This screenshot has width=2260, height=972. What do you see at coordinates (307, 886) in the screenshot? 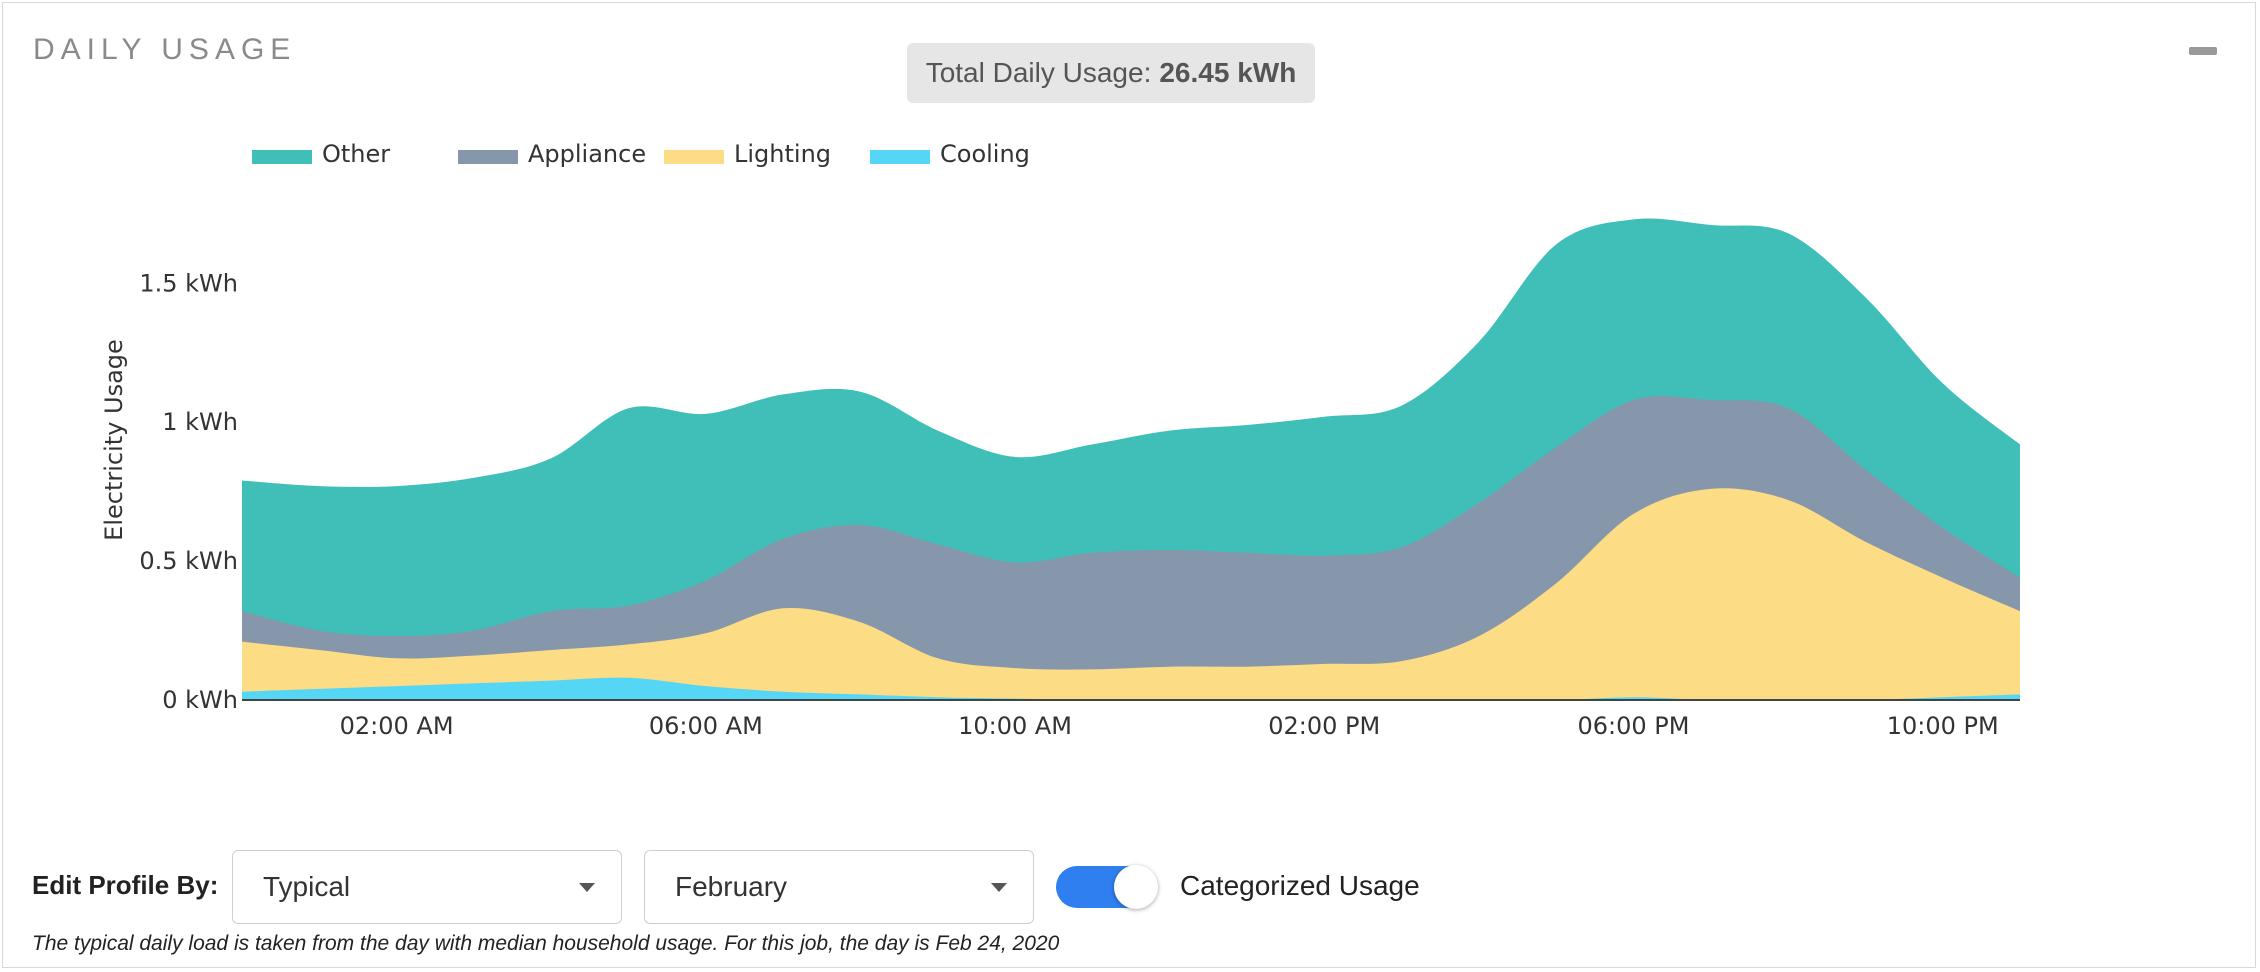
I see `profile-type-value: Typical` at bounding box center [307, 886].